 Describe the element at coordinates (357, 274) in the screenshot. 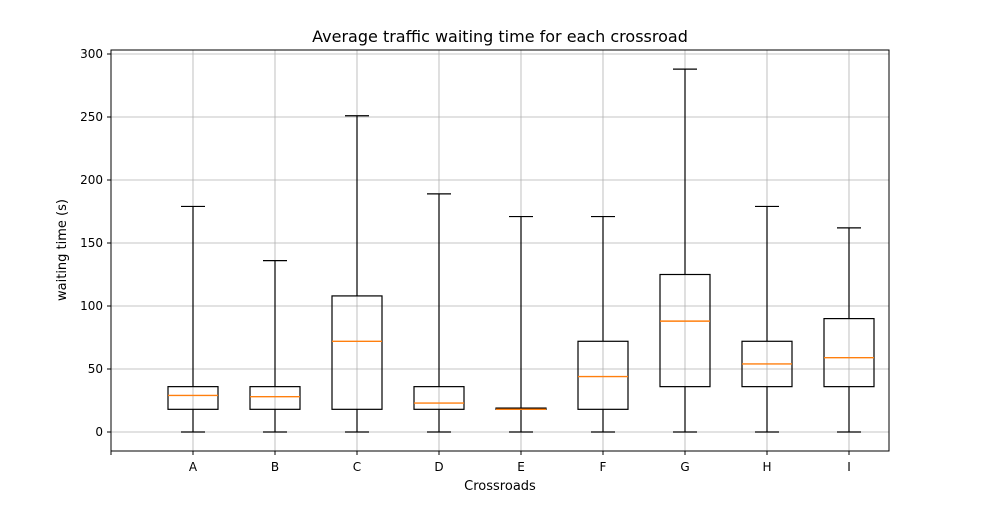

I see `box-C` at that location.